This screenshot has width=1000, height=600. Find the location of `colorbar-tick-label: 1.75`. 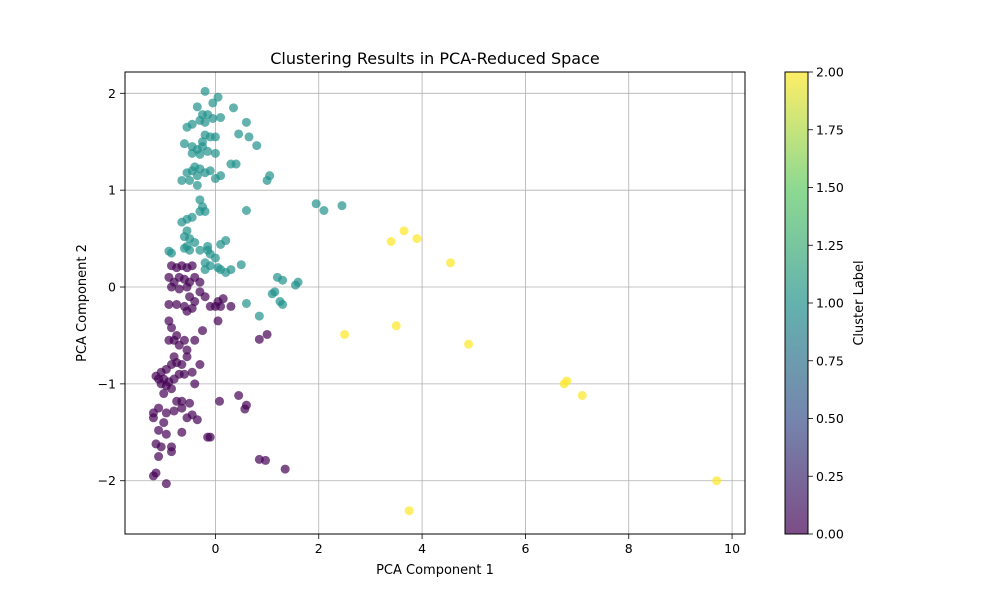

colorbar-tick-label: 1.75 is located at coordinates (830, 129).